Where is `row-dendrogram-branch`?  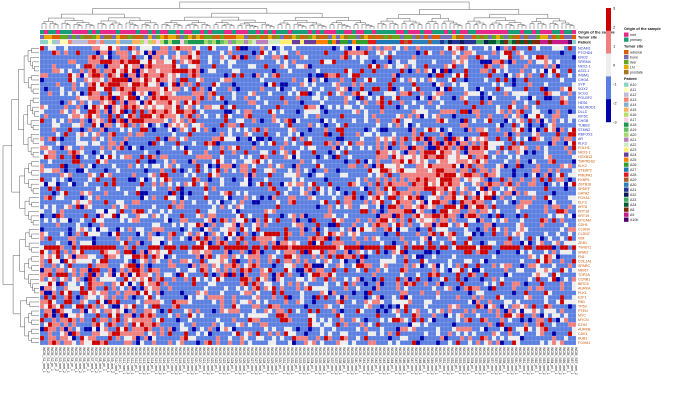 row-dendrogram-branch is located at coordinates (34, 283).